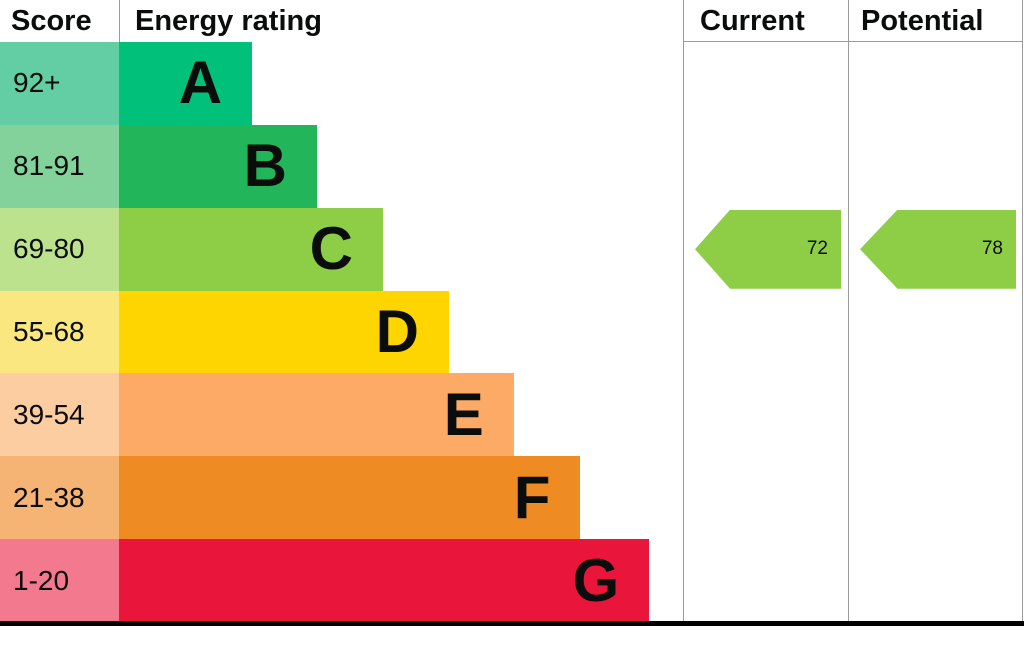 The image size is (1024, 666). I want to click on potential-rating-value: 78, so click(992, 249).